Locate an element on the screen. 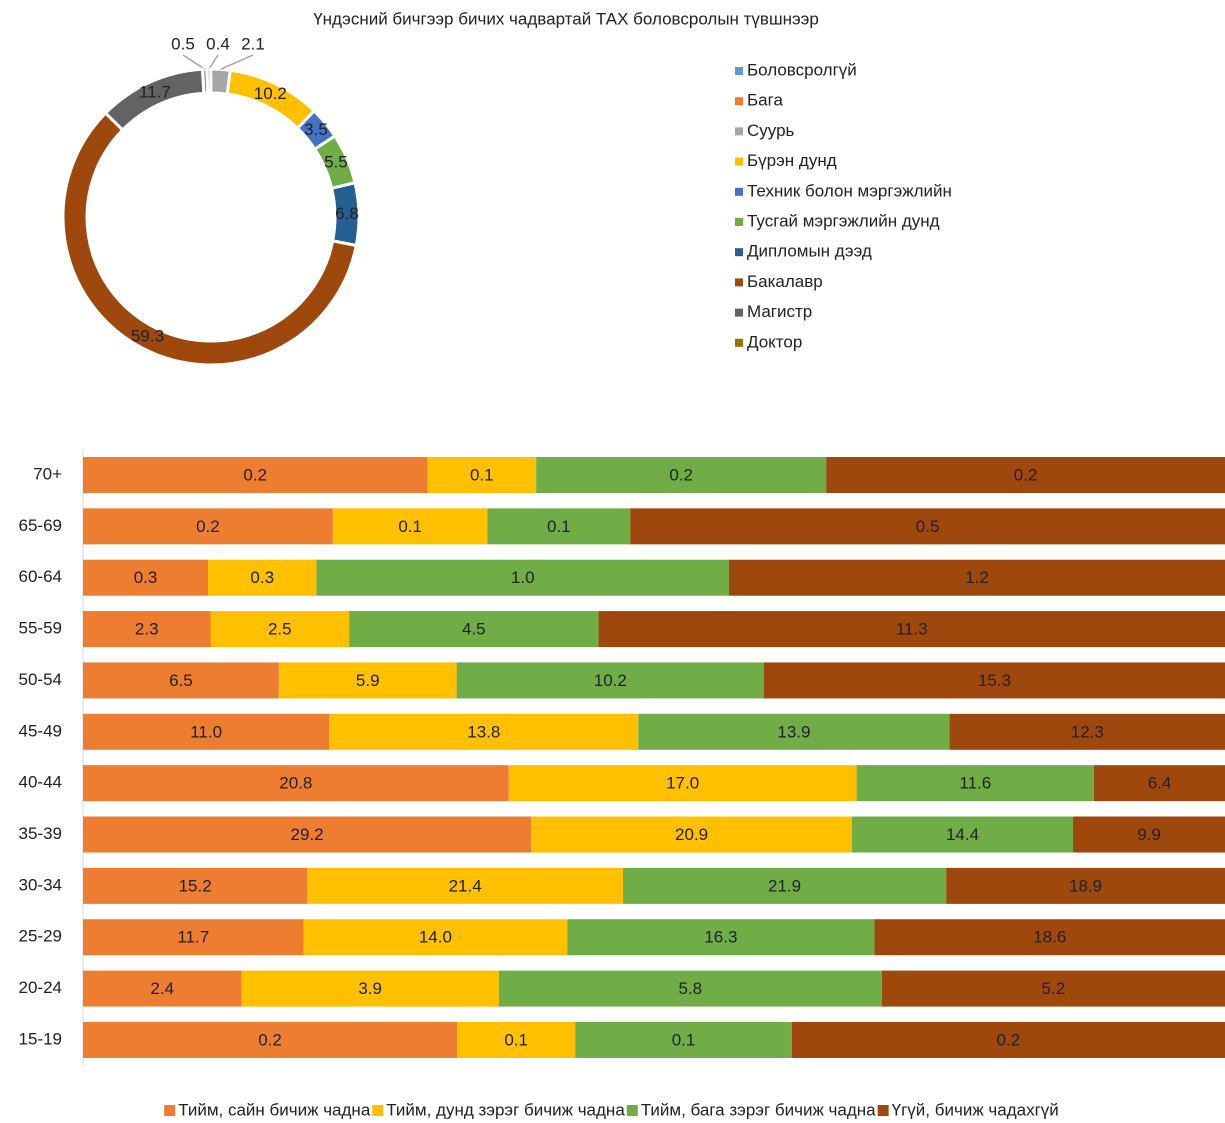 The width and height of the screenshot is (1225, 1123). bar-label: 3.9 is located at coordinates (370, 988).